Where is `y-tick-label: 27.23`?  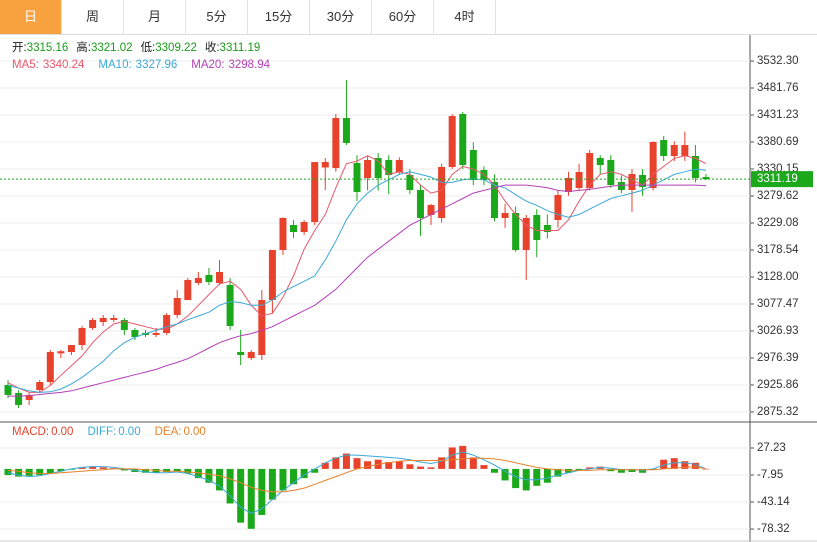 y-tick-label: 27.23 is located at coordinates (771, 448).